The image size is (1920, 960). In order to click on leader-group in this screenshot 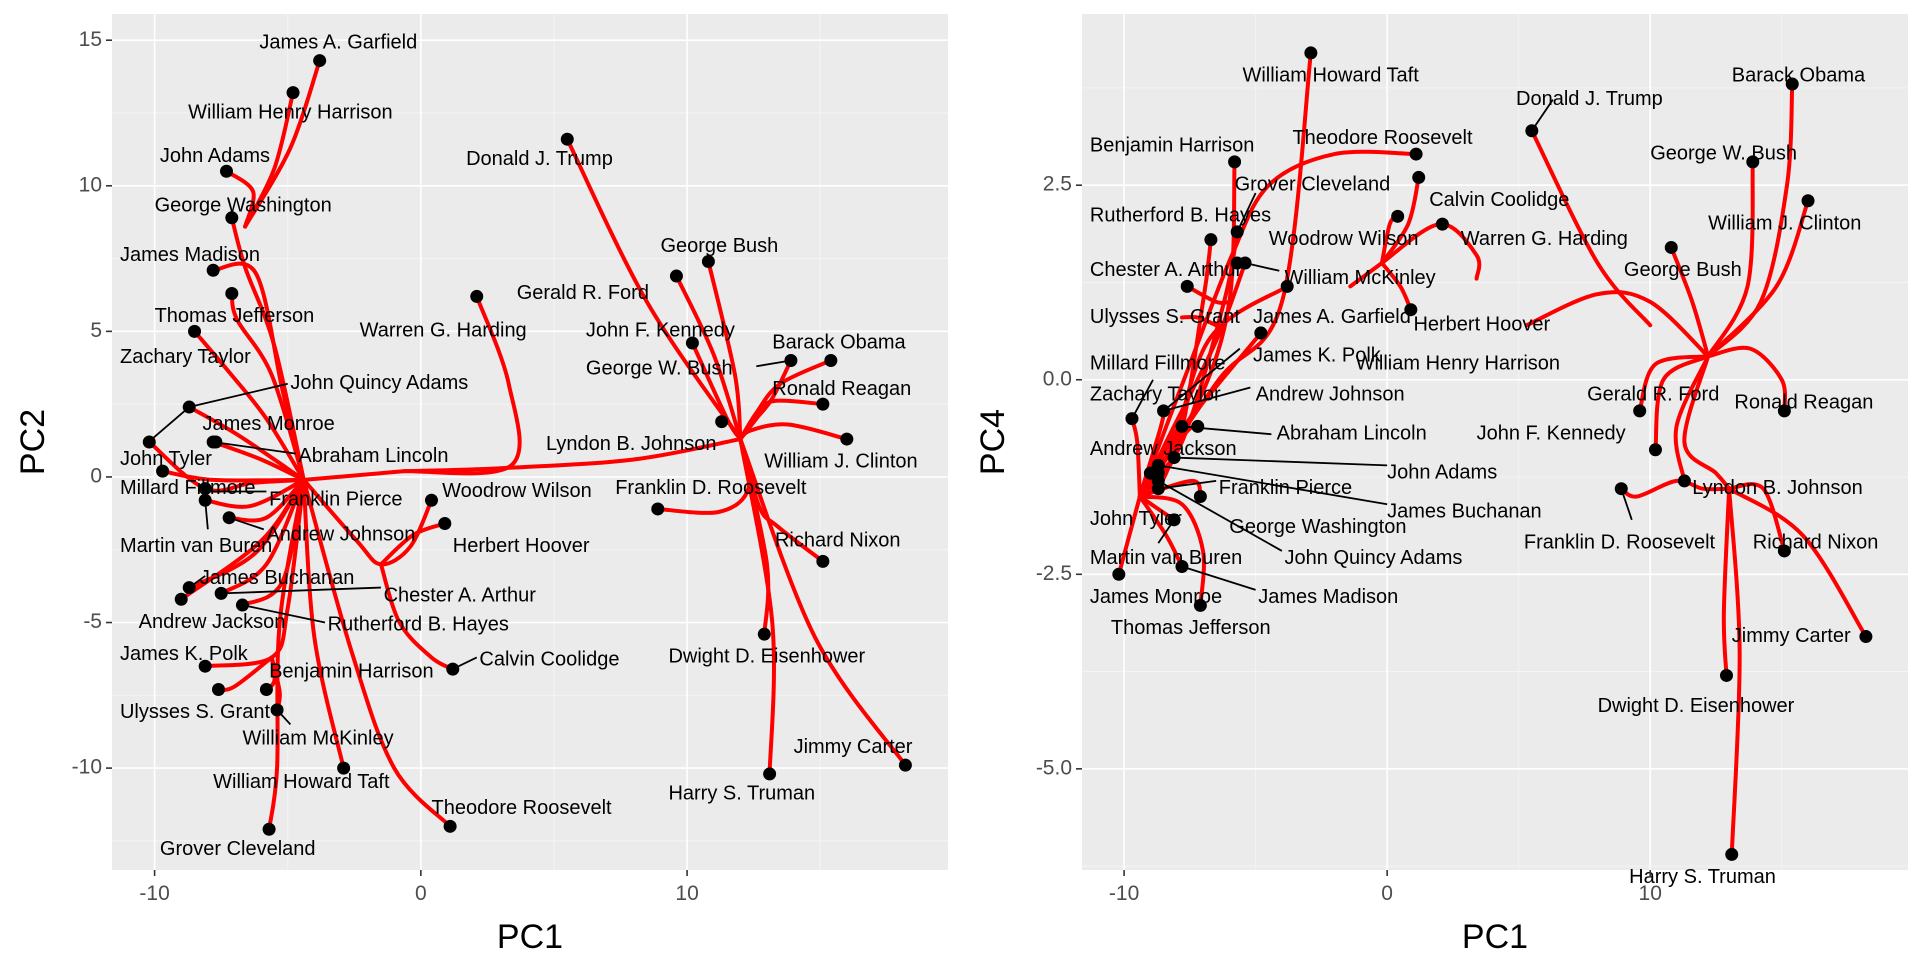, I will do `click(1382, 345)`.